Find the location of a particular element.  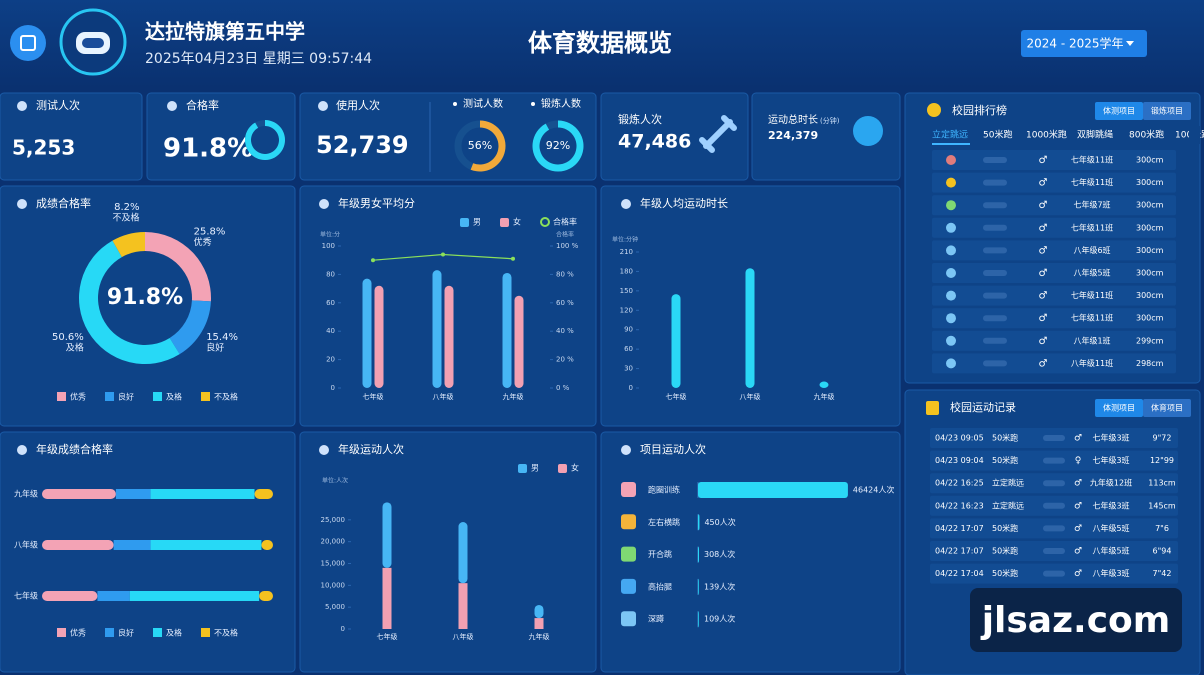

legend-label: 及格 is located at coordinates (174, 397).